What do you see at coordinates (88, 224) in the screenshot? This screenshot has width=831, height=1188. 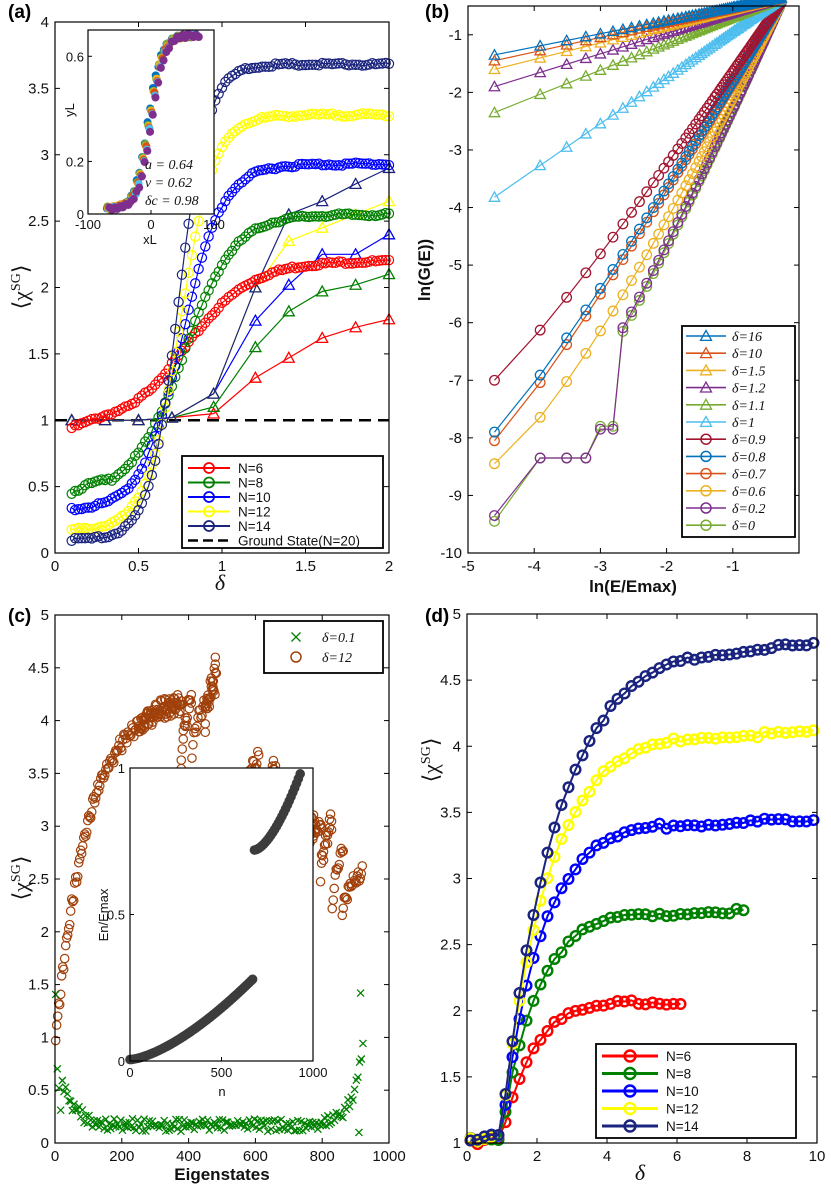 I see `inset-x-tick-label: -100` at bounding box center [88, 224].